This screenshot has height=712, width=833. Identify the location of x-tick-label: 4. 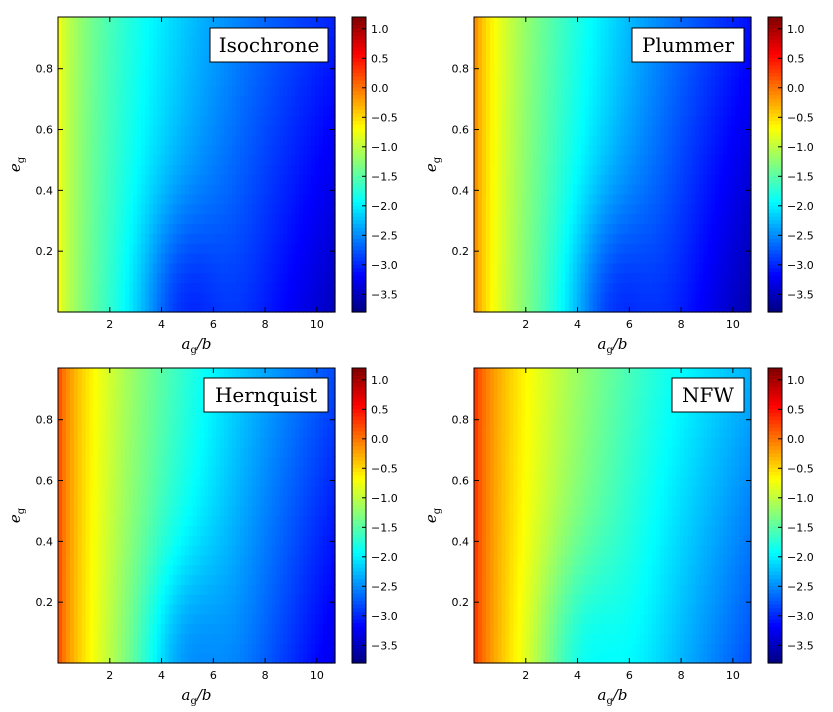
(161, 324).